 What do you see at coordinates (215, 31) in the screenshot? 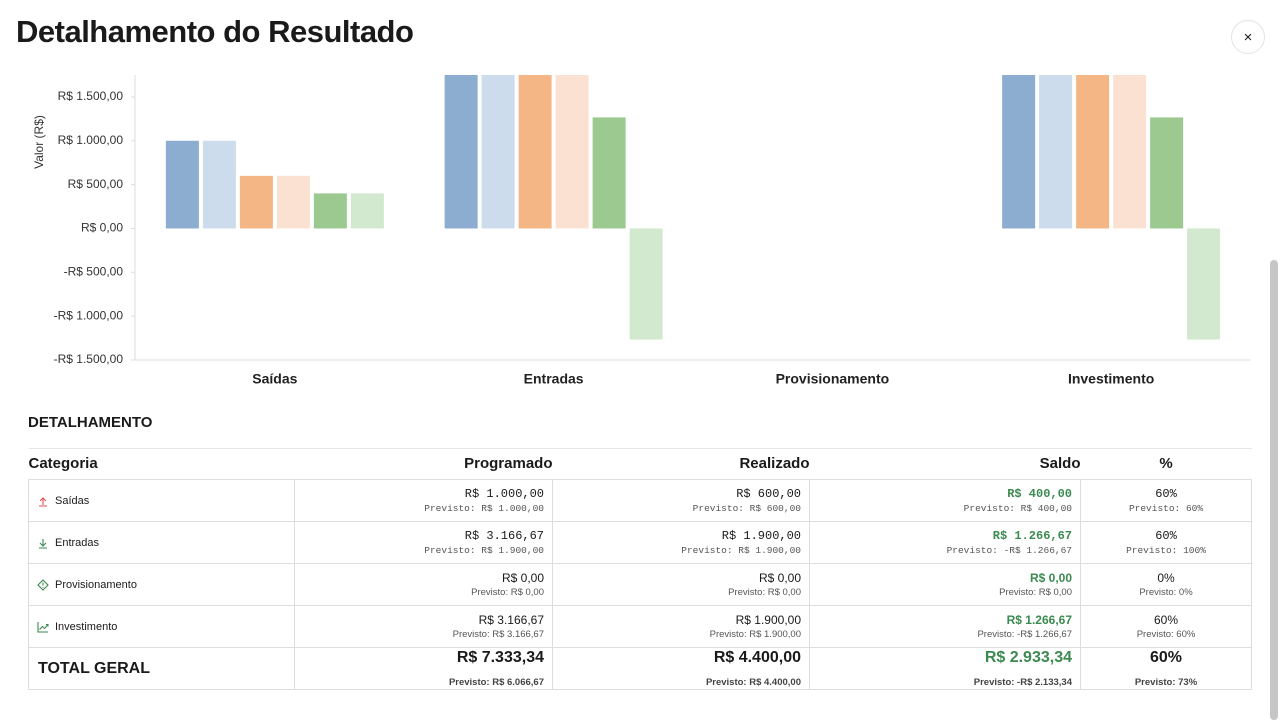
I see `page-title: Detalhamento do Resultado` at bounding box center [215, 31].